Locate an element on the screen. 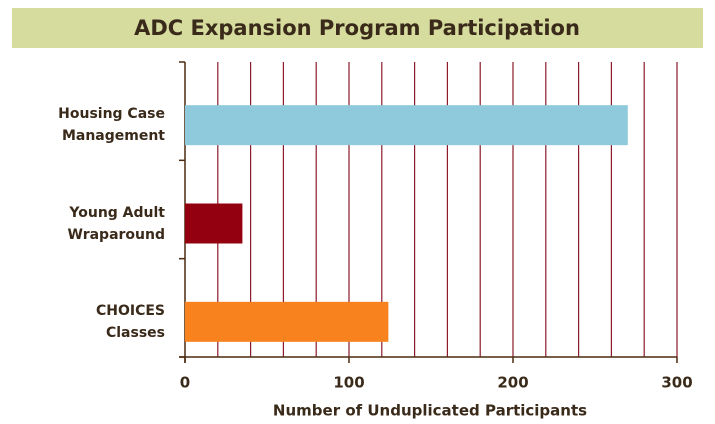 The height and width of the screenshot is (424, 715). y-tick-label: CHOICES Classes is located at coordinates (130, 321).